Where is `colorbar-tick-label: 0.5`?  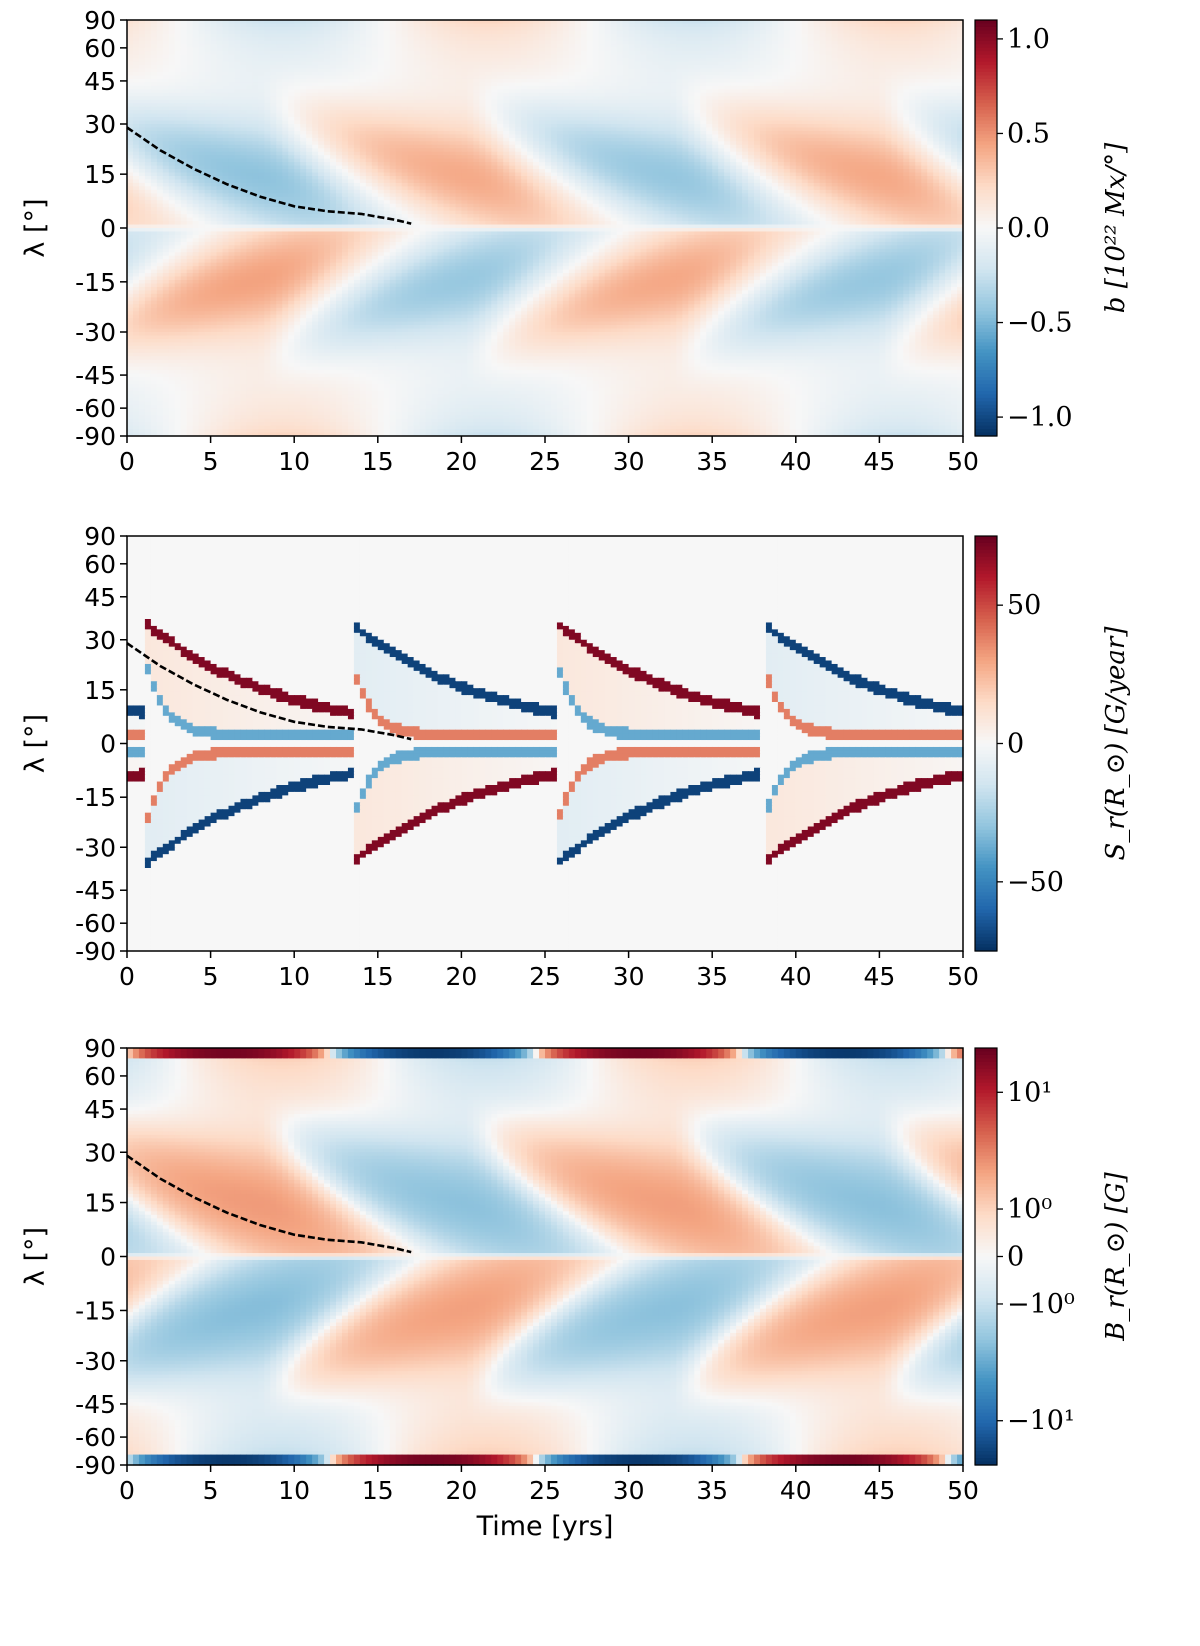 colorbar-tick-label: 0.5 is located at coordinates (1028, 133).